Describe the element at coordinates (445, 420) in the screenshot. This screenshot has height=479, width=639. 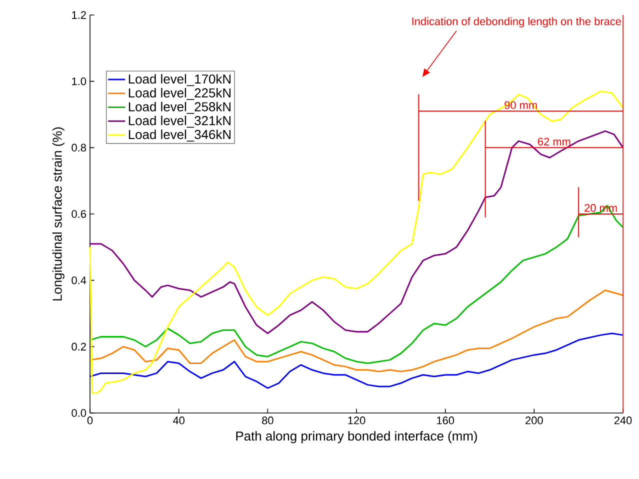
I see `x-tick-label: 160` at that location.